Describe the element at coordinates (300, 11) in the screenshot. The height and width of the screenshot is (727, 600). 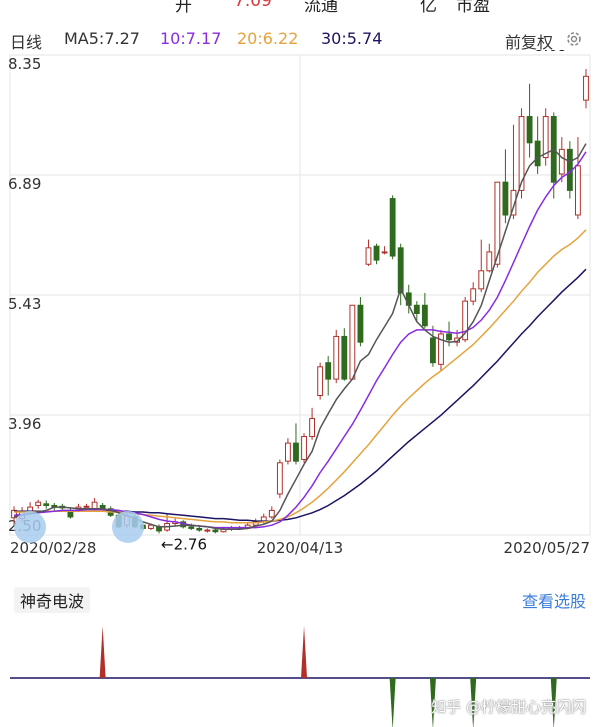
I see `top-quote-bar: 开 7.09 流通 亿 市盈` at that location.